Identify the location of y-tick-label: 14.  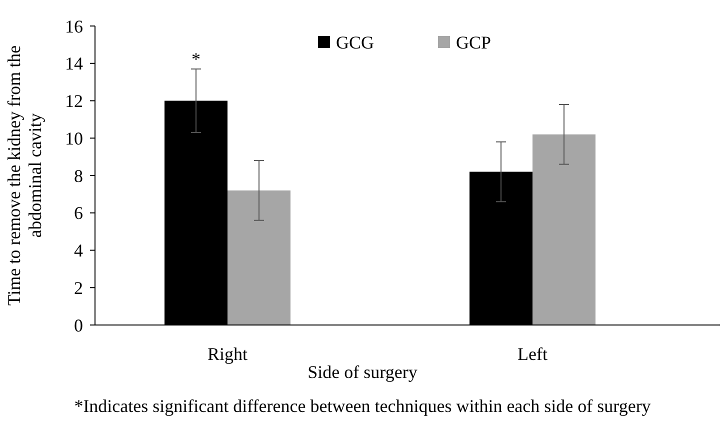
(74, 64).